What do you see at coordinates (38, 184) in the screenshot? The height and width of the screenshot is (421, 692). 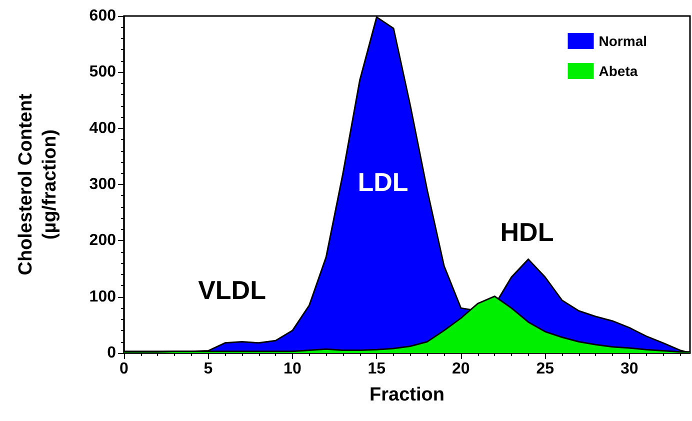 I see `y-axis-title: Cholesterol Content (µg/fraction)` at bounding box center [38, 184].